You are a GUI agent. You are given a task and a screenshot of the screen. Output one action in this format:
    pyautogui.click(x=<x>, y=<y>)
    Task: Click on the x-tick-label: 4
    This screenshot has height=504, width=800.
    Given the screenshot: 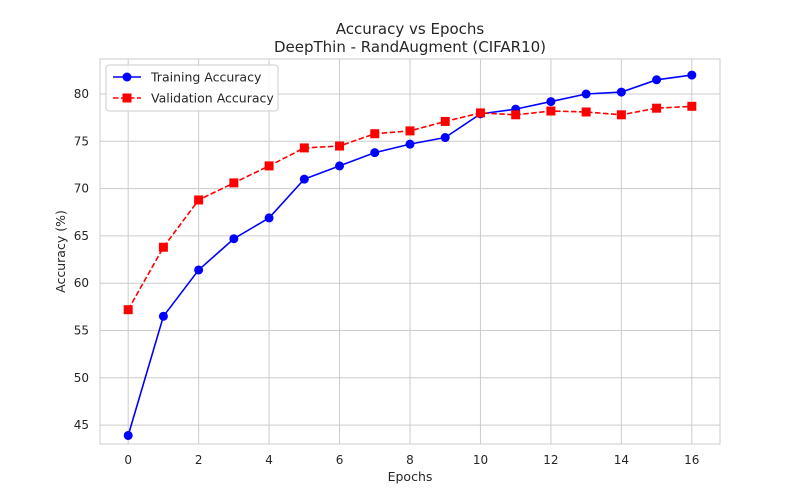 What is the action you would take?
    pyautogui.click(x=269, y=460)
    